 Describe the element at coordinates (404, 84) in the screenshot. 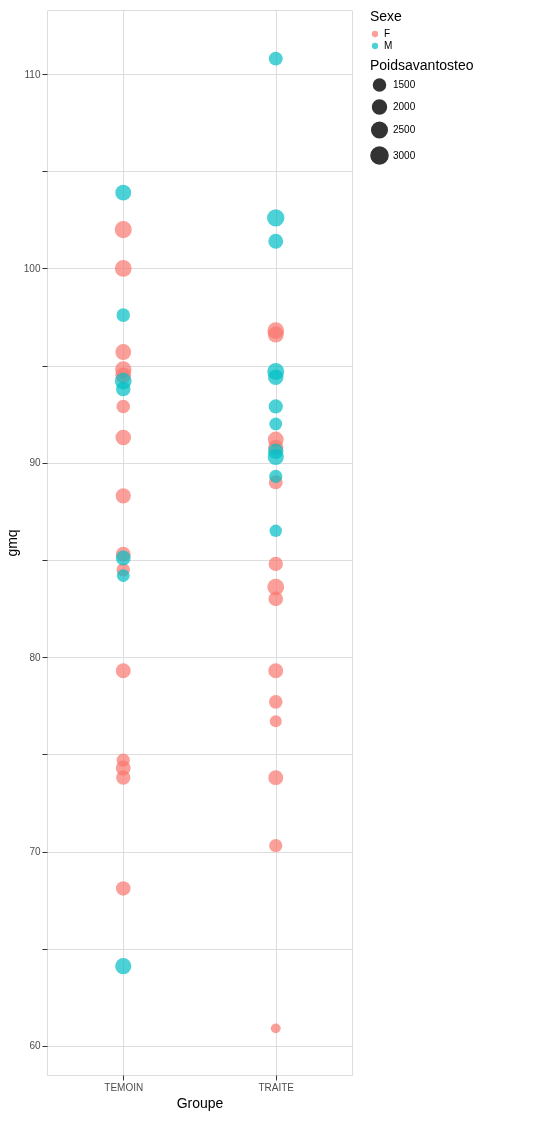

I see `legend-label: 1500` at that location.